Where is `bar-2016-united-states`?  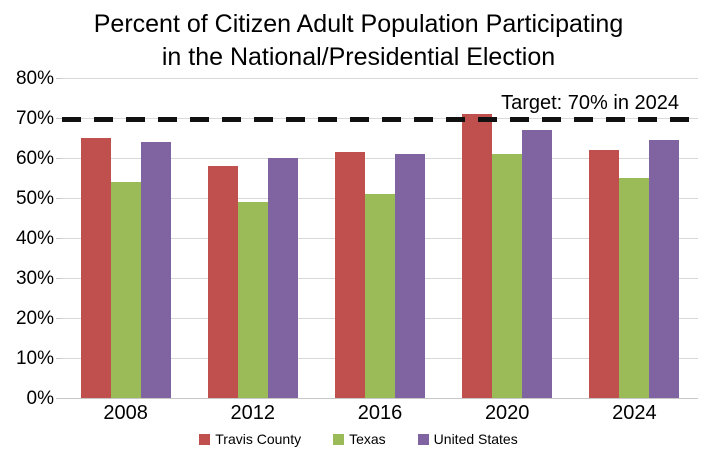
bar-2016-united-states is located at coordinates (410, 276).